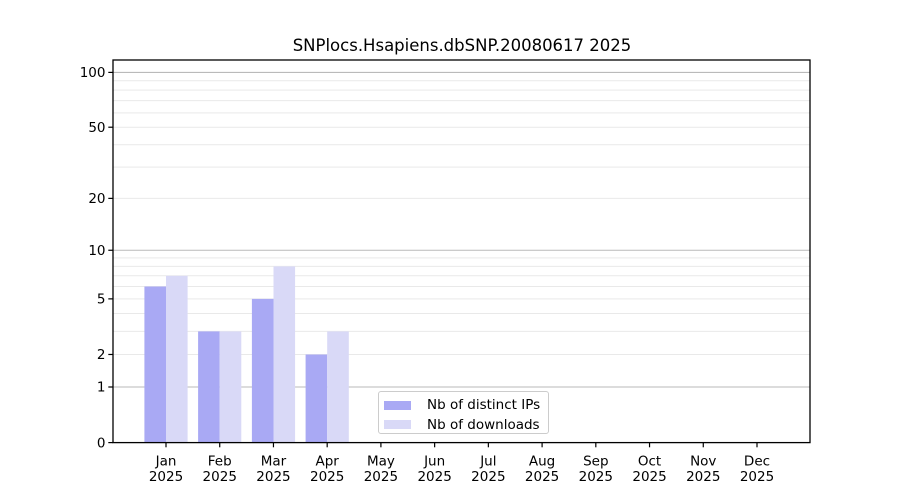 Image resolution: width=900 pixels, height=500 pixels. Describe the element at coordinates (101, 355) in the screenshot. I see `y-tick-label-2: 2` at that location.